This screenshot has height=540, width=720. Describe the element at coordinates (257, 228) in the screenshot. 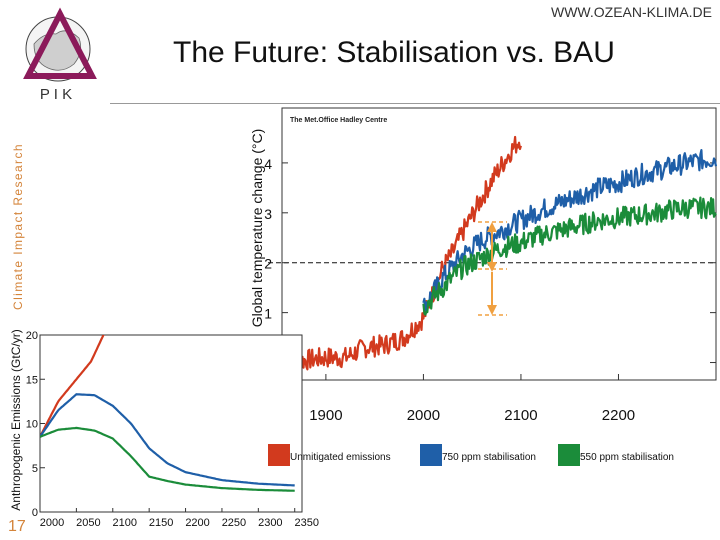

I see `temperature-y-axis-label: Global temperature change (°C)` at that location.